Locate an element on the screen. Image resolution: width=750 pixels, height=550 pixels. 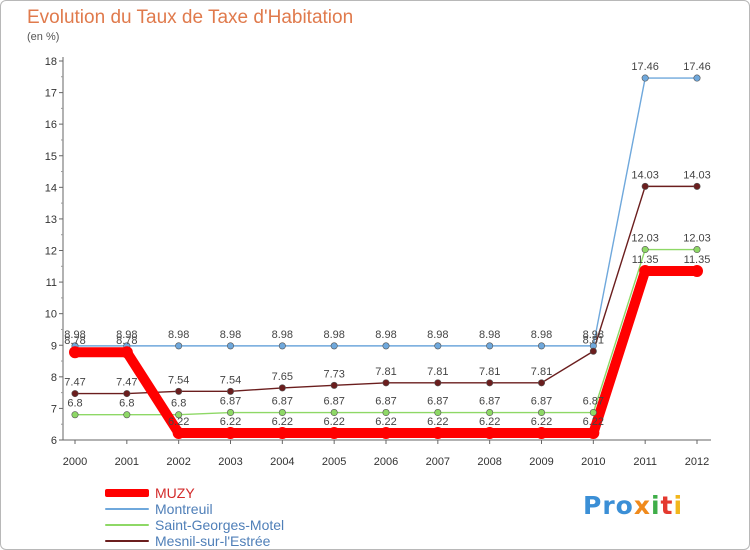
legend-item: Mesnil-sur-l'Estrée is located at coordinates (255, 541).